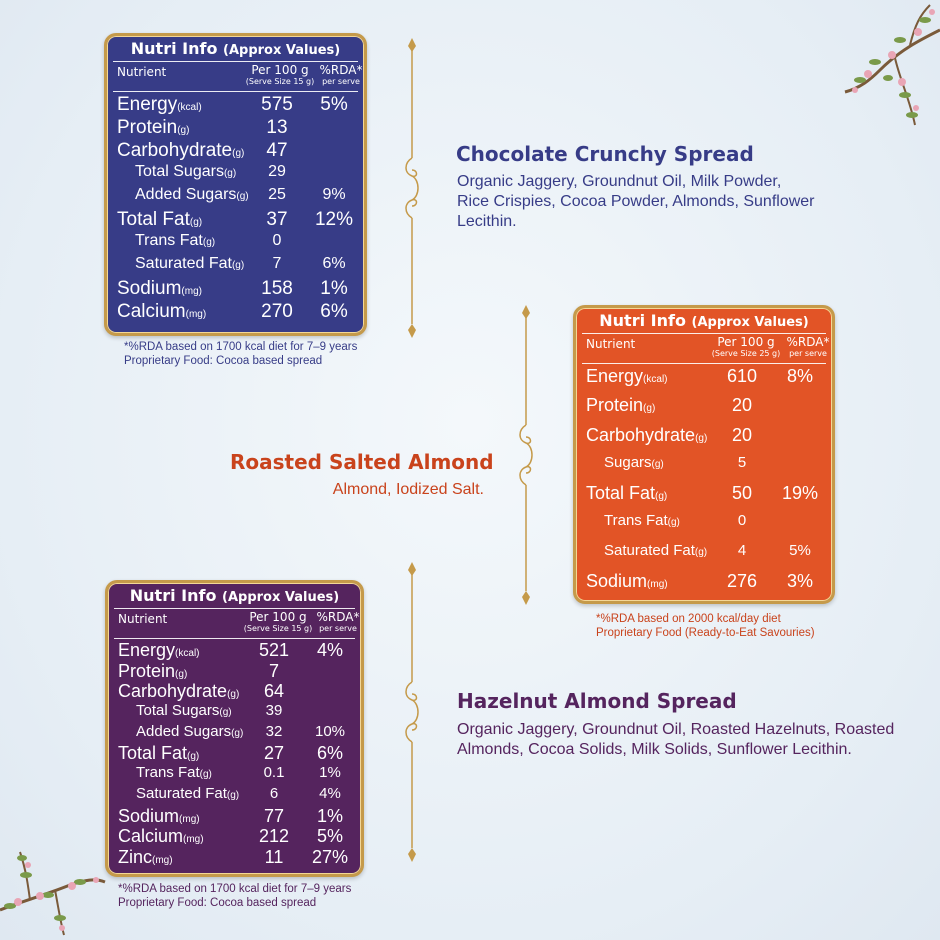 The width and height of the screenshot is (940, 940). What do you see at coordinates (800, 550) in the screenshot?
I see `nutrient-rda: 5%` at bounding box center [800, 550].